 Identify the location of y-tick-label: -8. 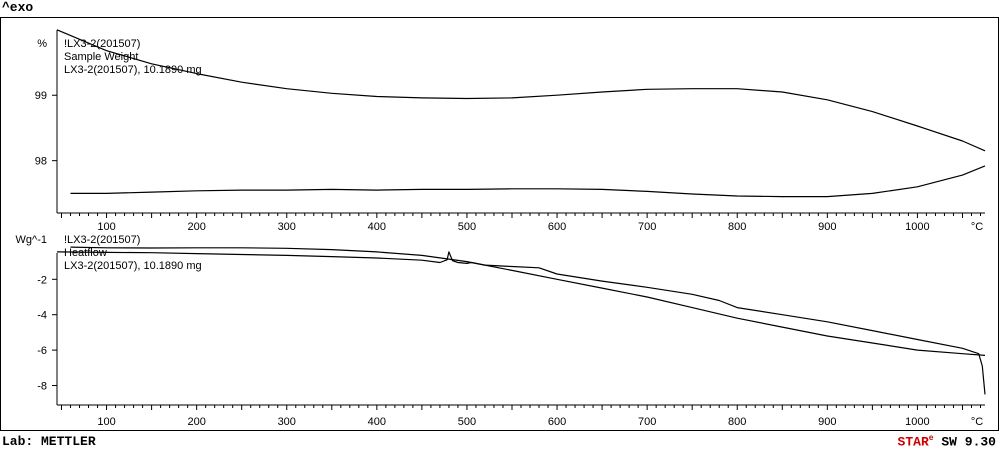
(42, 387).